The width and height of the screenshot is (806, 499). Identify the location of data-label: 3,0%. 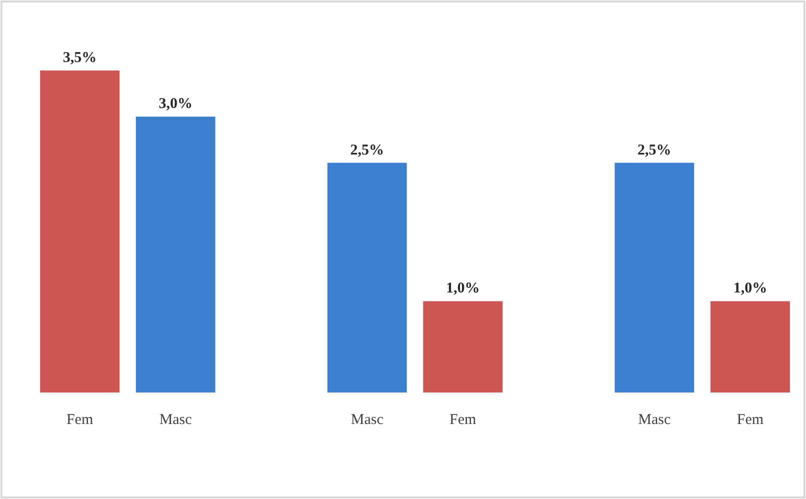
(175, 104).